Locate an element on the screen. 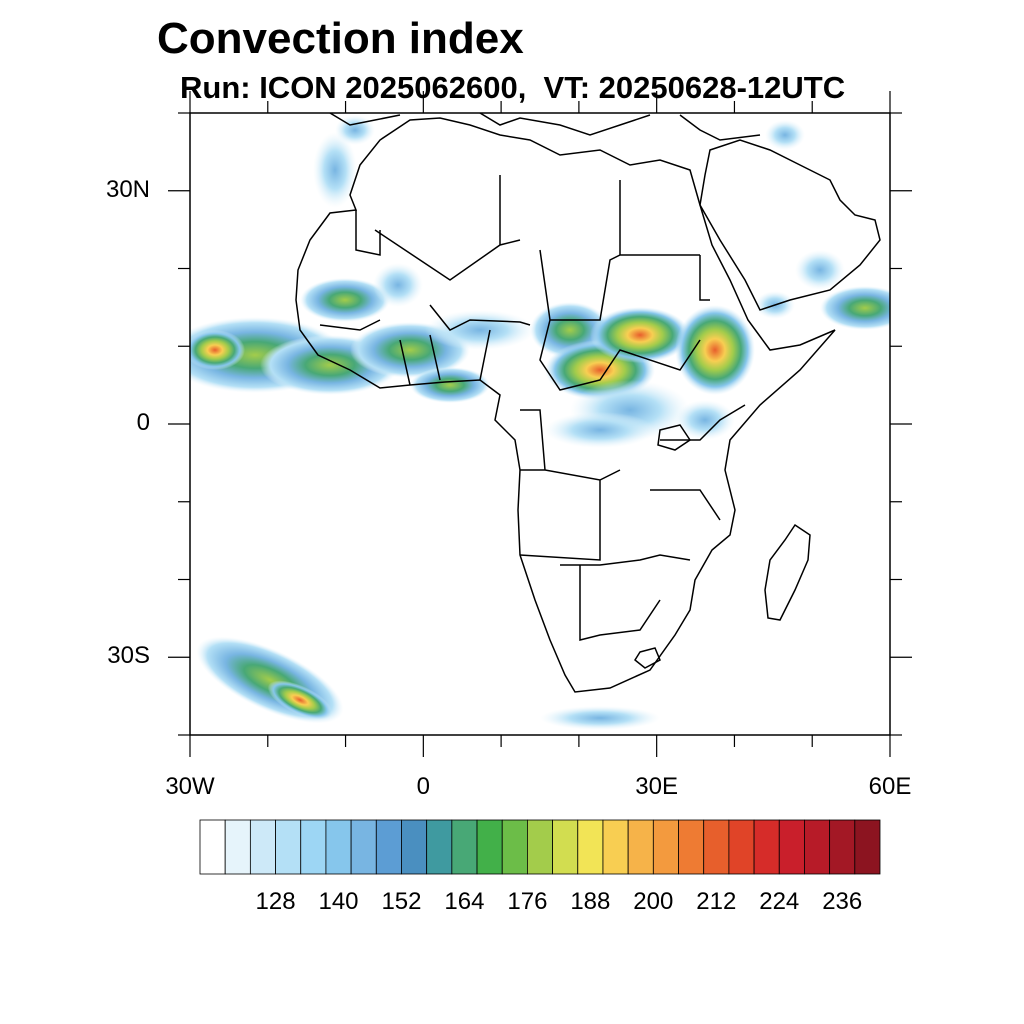 Image resolution: width=1024 pixels, height=1024 pixels. lat-label: 0 is located at coordinates (143, 422).